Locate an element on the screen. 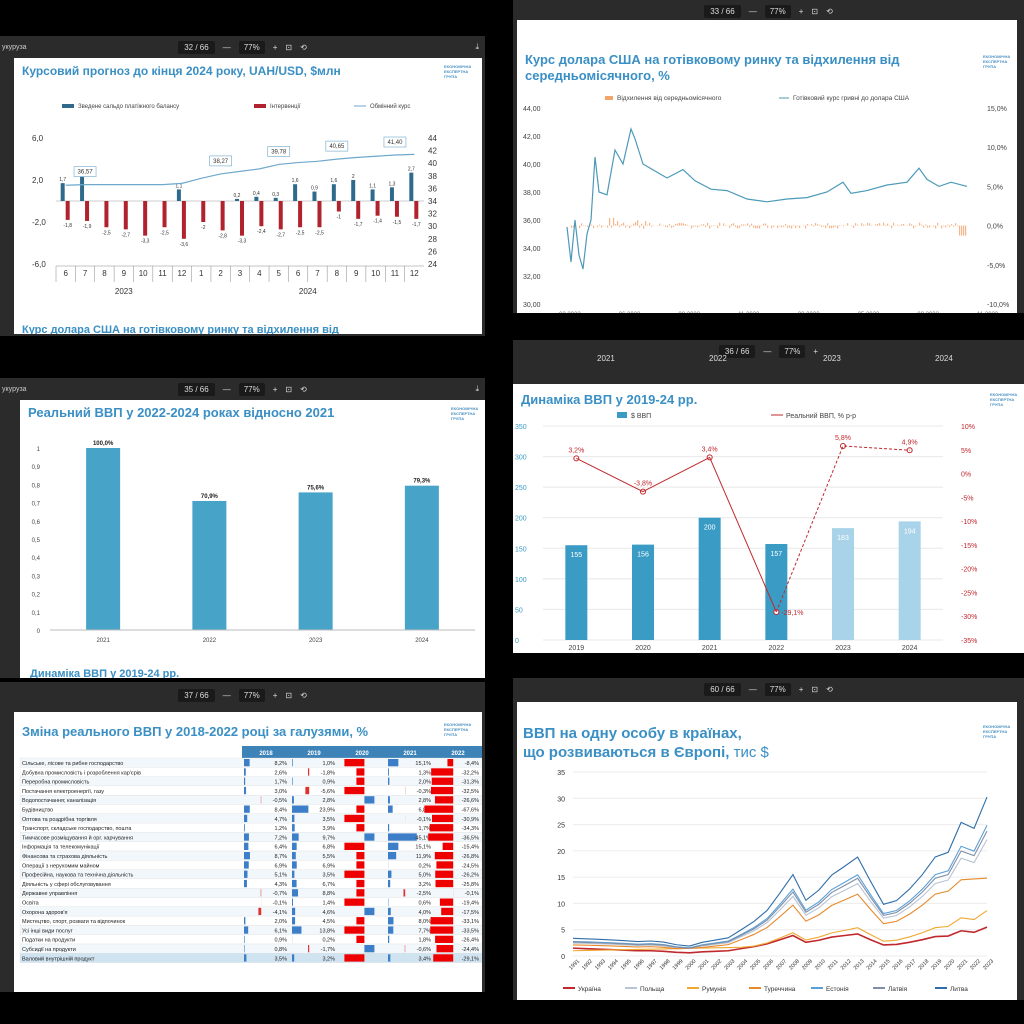  y-tick: 6,0 is located at coordinates (38, 138).